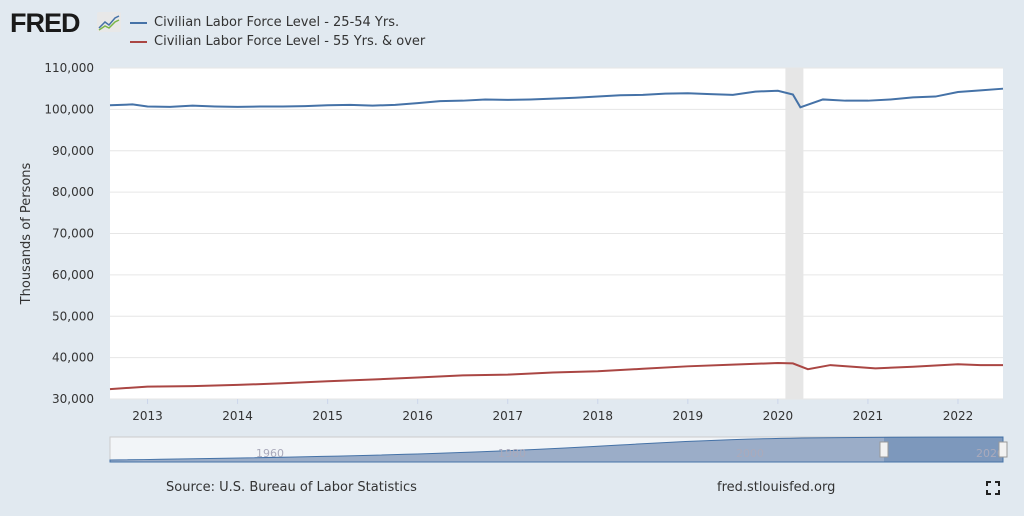 This screenshot has width=1024, height=516. What do you see at coordinates (73, 192) in the screenshot?
I see `y-tick-label: 80,000` at bounding box center [73, 192].